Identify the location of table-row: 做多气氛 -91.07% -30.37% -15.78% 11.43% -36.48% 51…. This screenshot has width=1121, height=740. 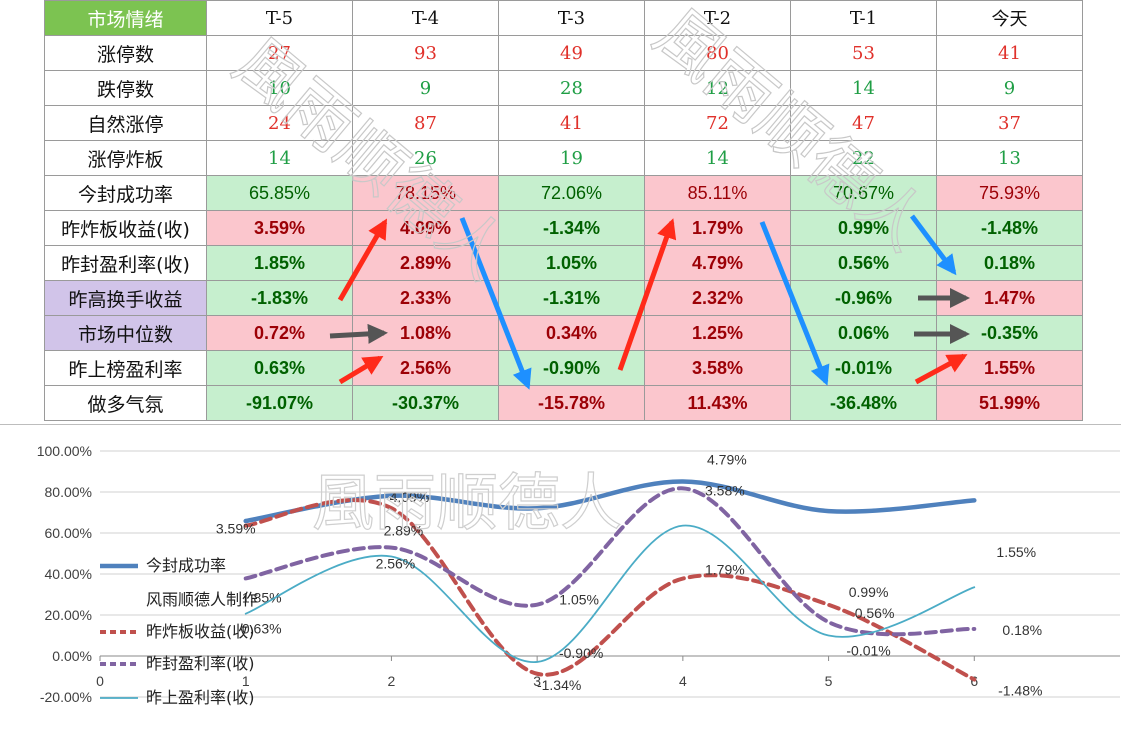
(563, 403).